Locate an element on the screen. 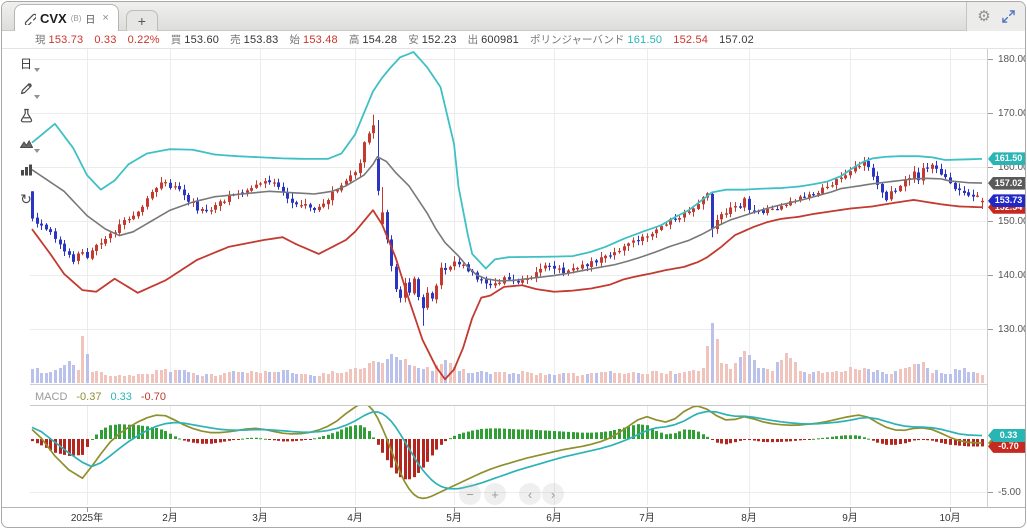  new-tab-button: + is located at coordinates (141, 20).